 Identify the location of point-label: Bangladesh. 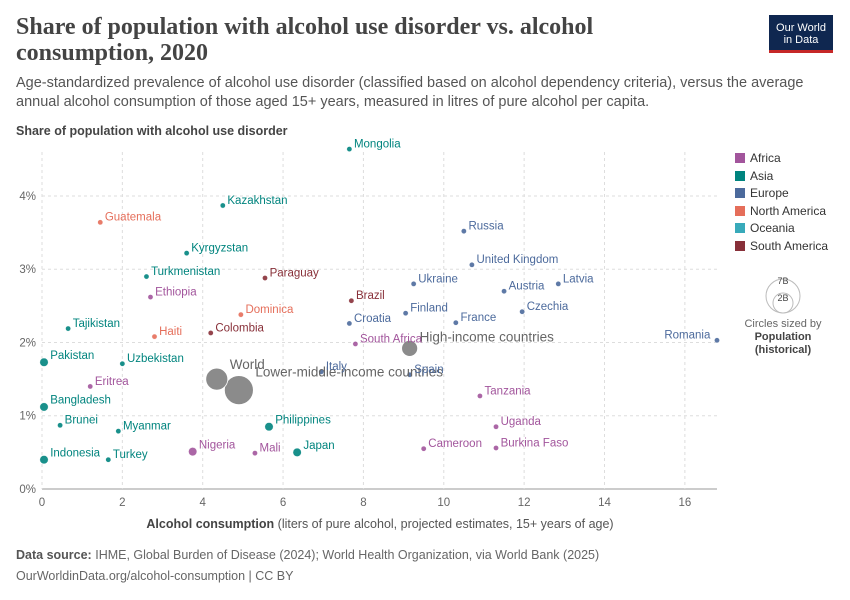
(80, 401).